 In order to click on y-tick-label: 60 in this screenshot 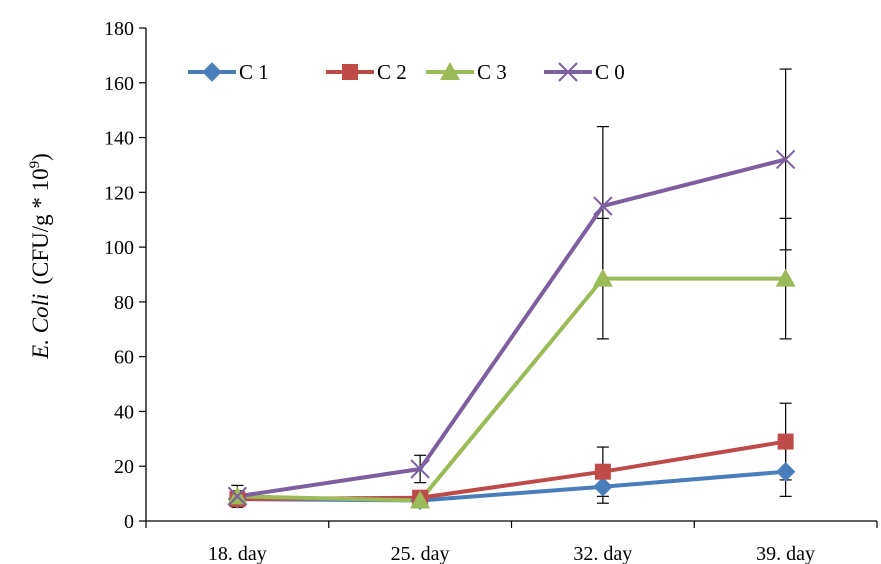, I will do `click(124, 358)`.